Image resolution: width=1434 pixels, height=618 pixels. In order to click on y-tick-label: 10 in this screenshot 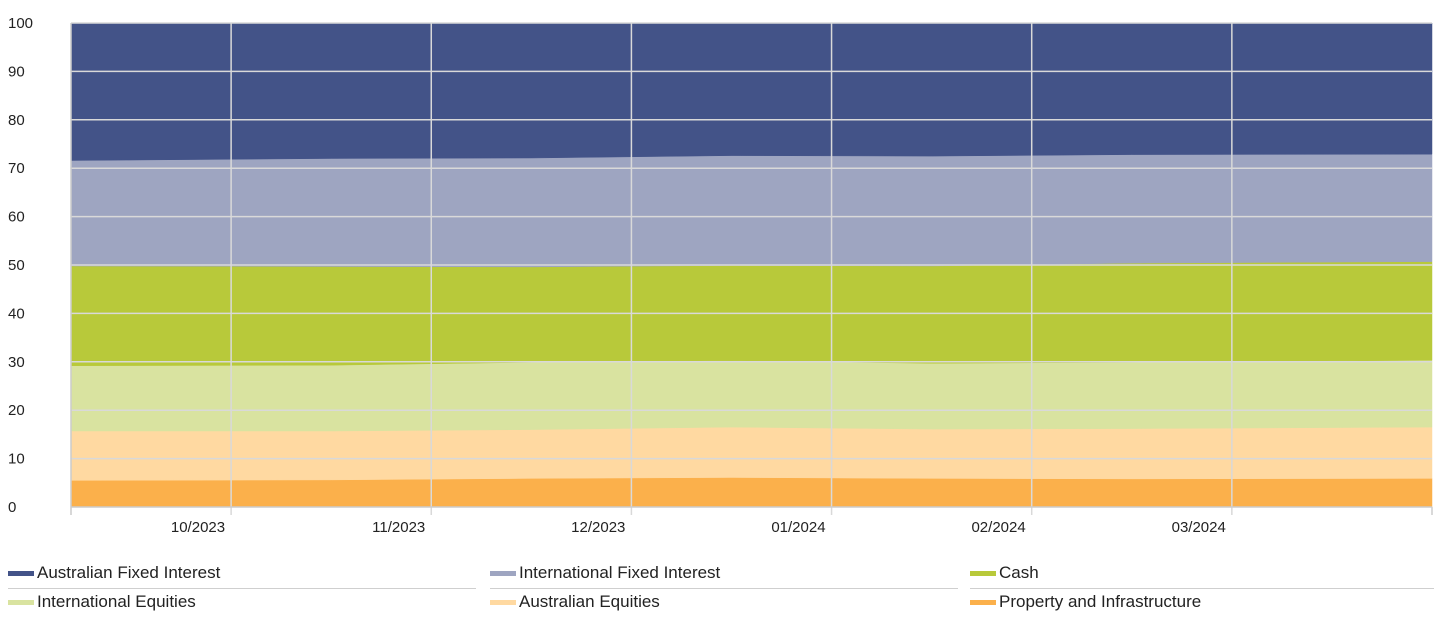, I will do `click(16, 459)`.